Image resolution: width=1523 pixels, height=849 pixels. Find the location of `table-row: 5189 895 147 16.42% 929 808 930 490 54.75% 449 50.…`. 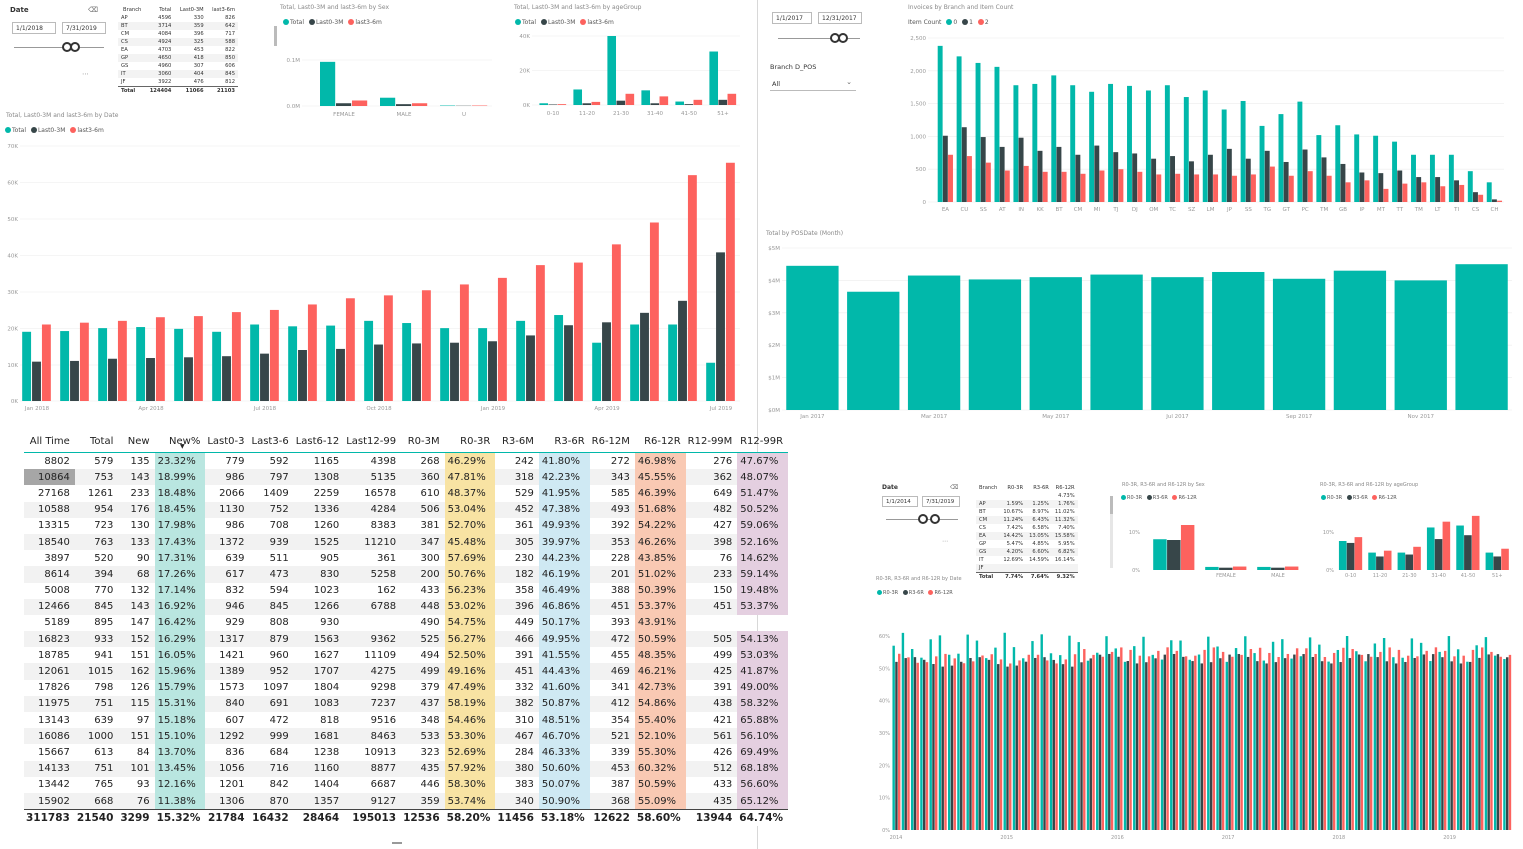

table-row: 5189 895 147 16.42% 929 808 930 490 54.75% 449 50.… is located at coordinates (406, 623).